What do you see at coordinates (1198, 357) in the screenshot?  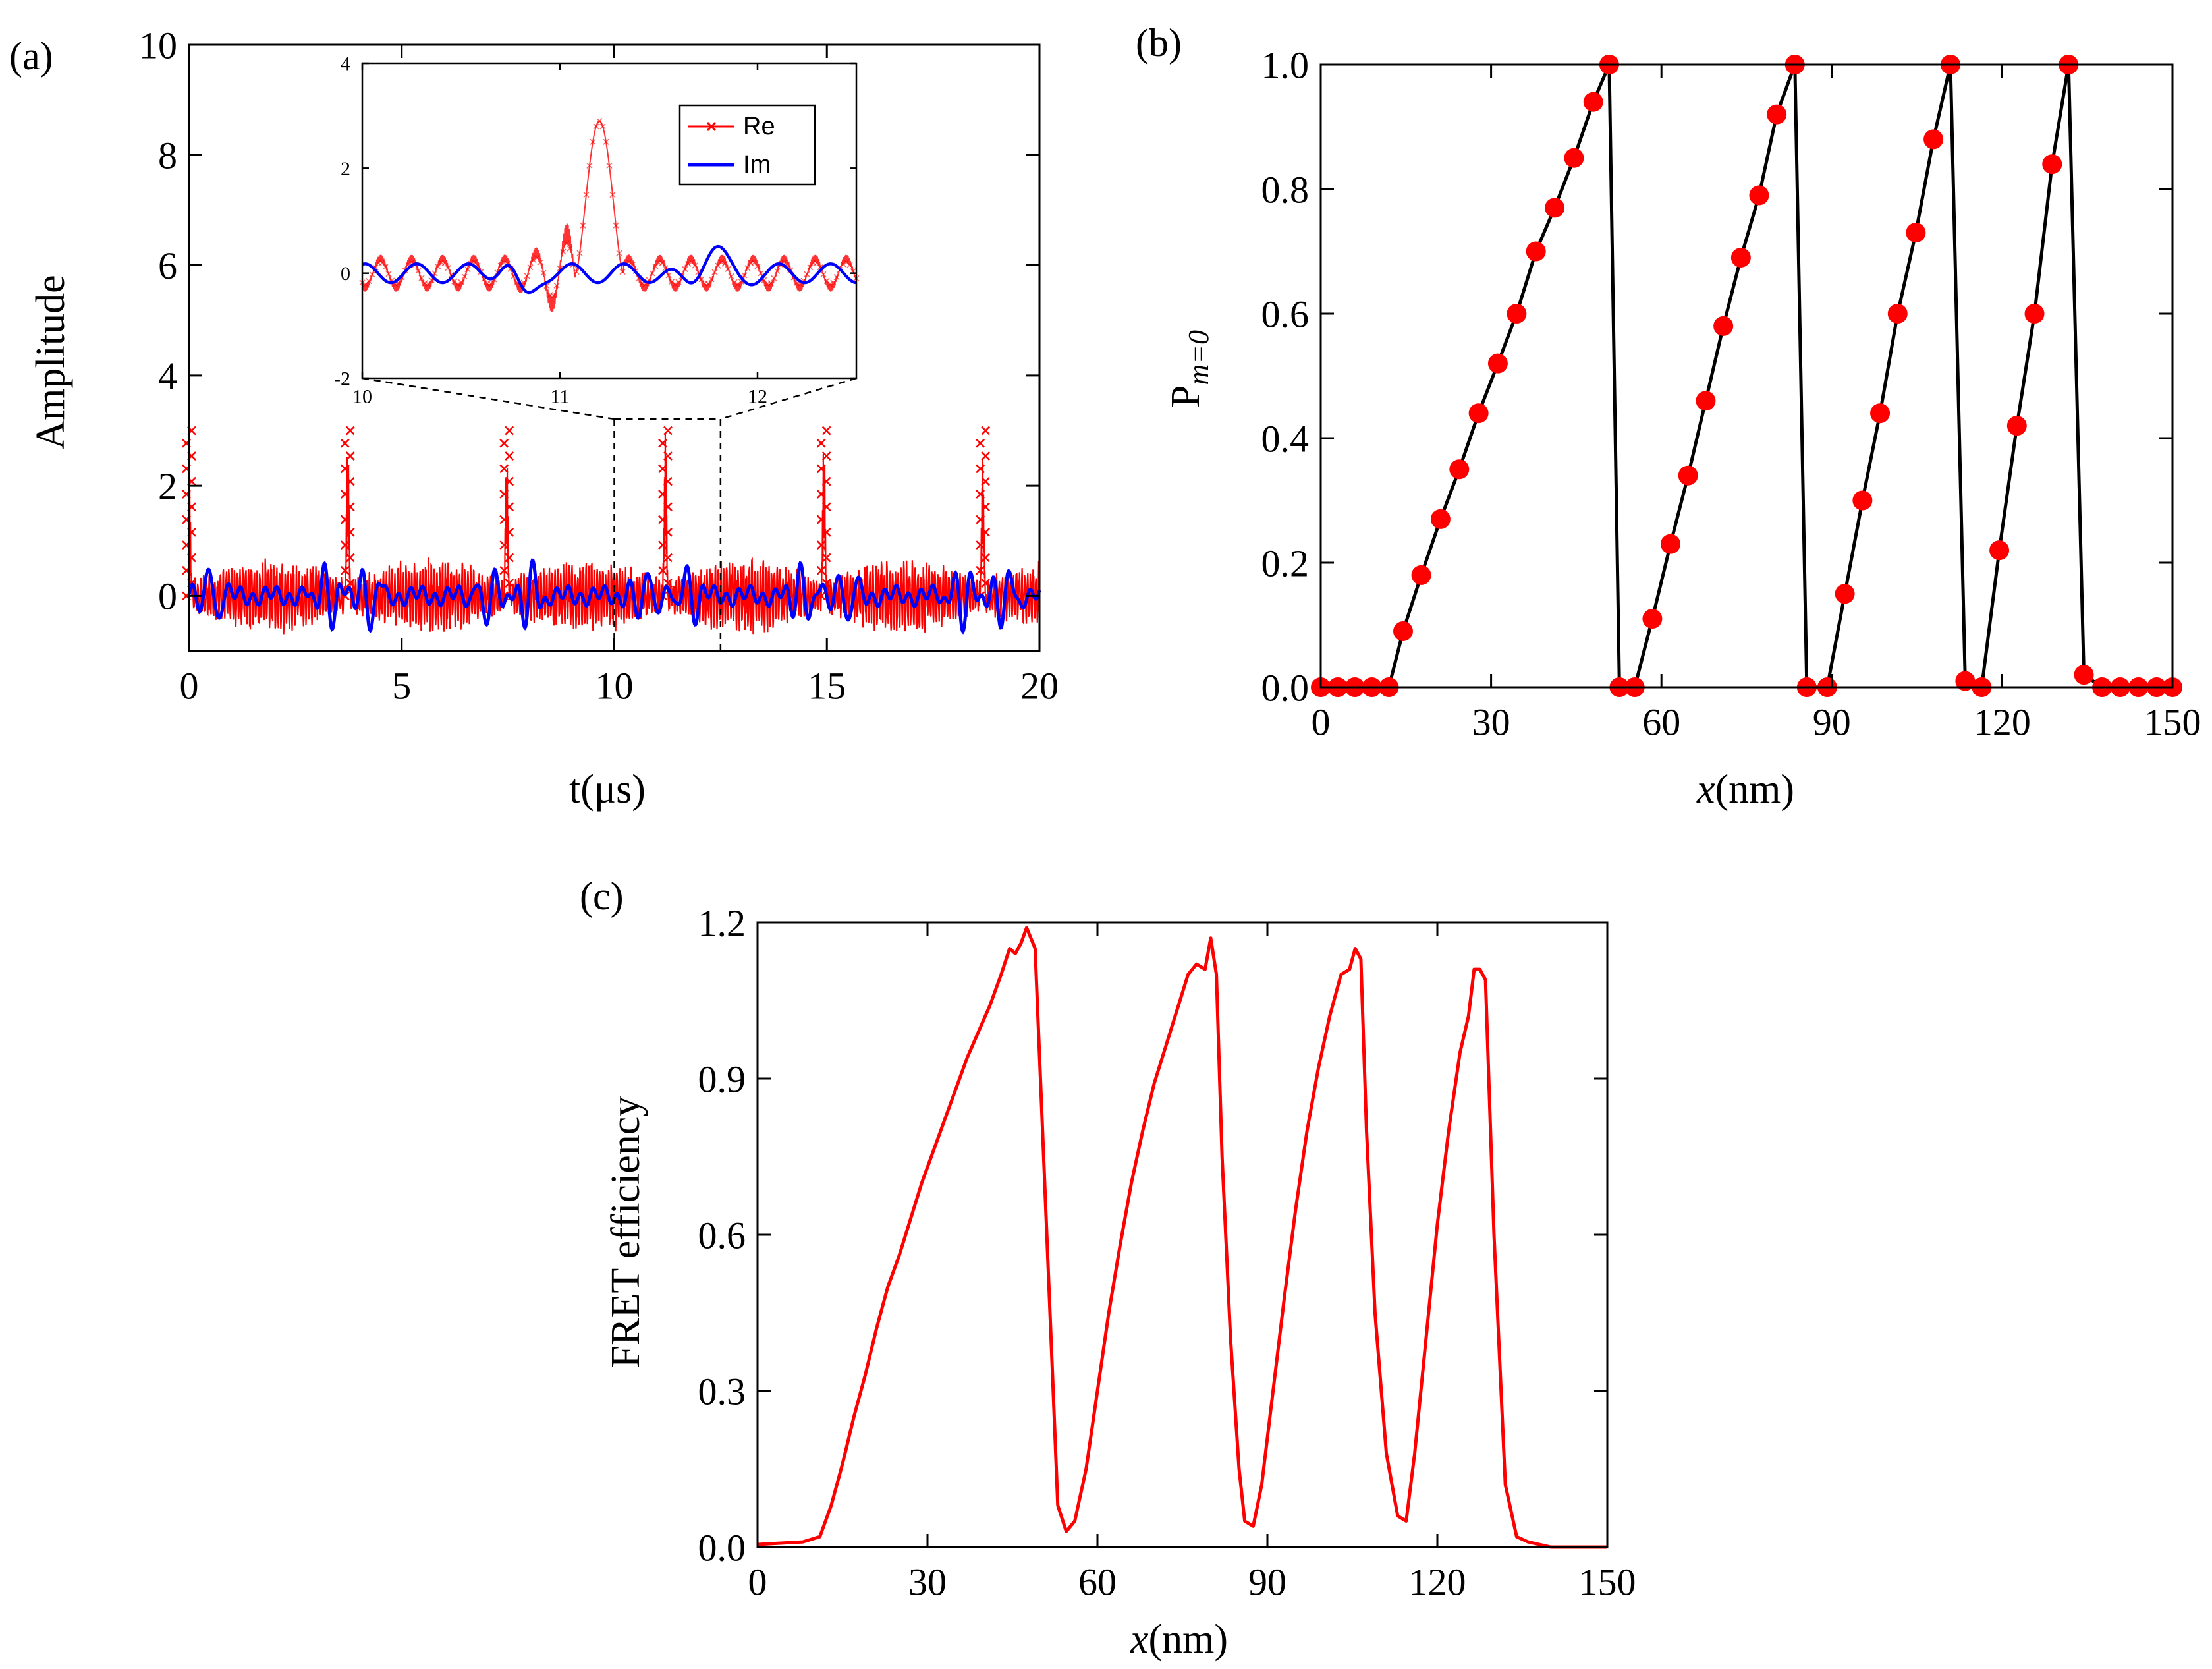 I see `panel-b-ylabel-sub: m=0` at bounding box center [1198, 357].